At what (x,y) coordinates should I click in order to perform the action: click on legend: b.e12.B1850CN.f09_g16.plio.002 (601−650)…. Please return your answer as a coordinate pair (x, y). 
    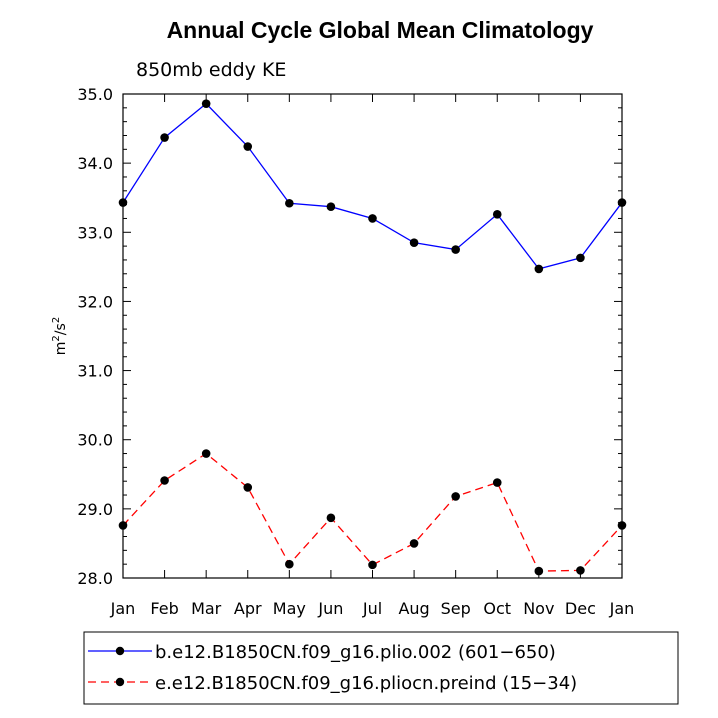
    Looking at the image, I should click on (381, 668).